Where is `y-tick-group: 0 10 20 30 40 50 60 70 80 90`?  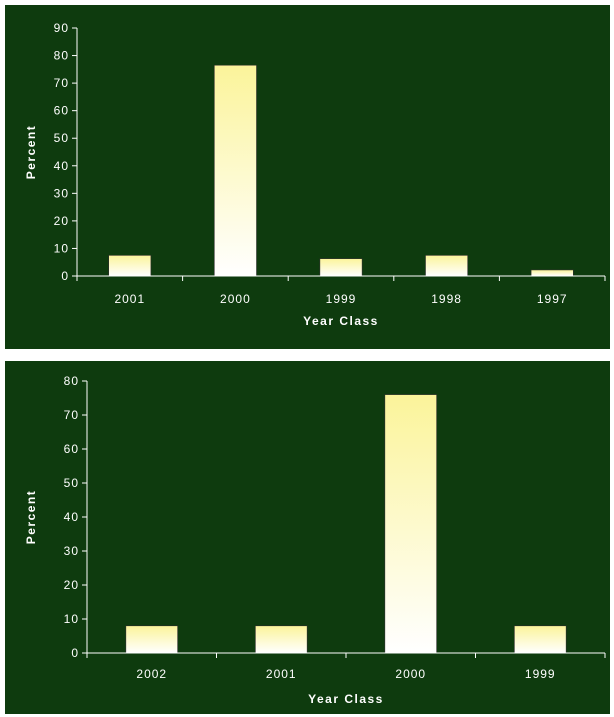
y-tick-group: 0 10 20 30 40 50 60 70 80 90 is located at coordinates (65, 152).